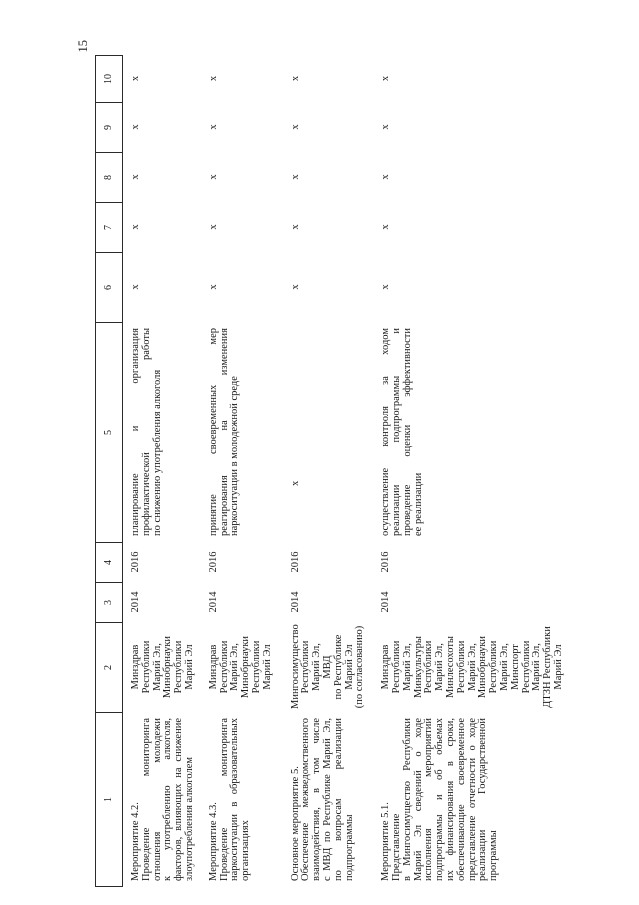 This screenshot has width=639, height=905. What do you see at coordinates (338, 799) in the screenshot?
I see `text-line: по вопросам реализации` at bounding box center [338, 799].